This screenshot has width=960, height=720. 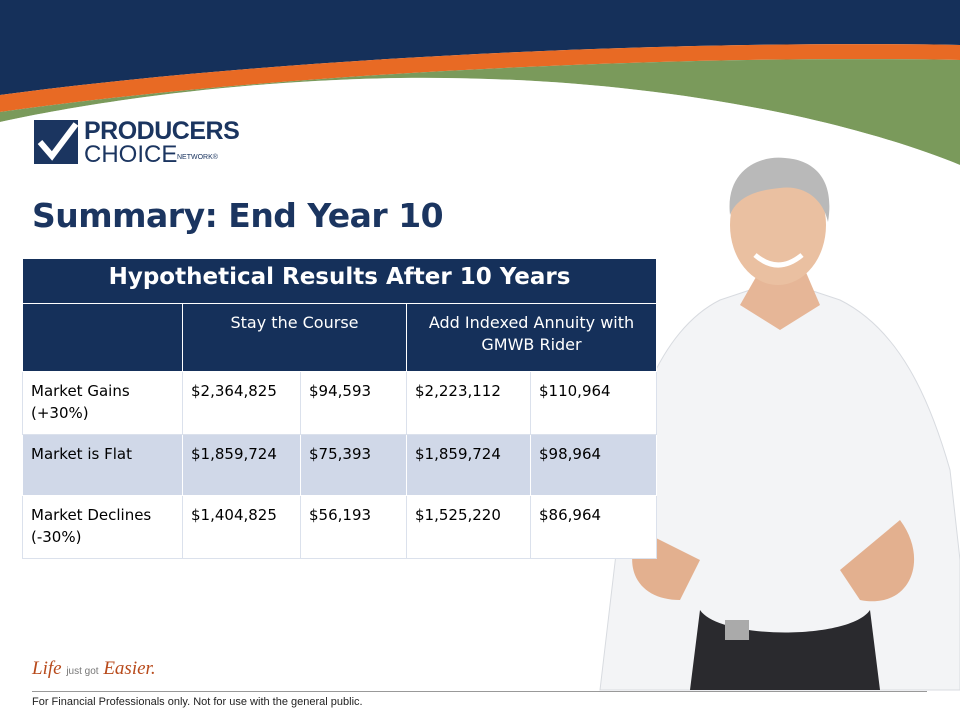 What do you see at coordinates (102, 465) in the screenshot?
I see `row-label: Market is Flat` at bounding box center [102, 465].